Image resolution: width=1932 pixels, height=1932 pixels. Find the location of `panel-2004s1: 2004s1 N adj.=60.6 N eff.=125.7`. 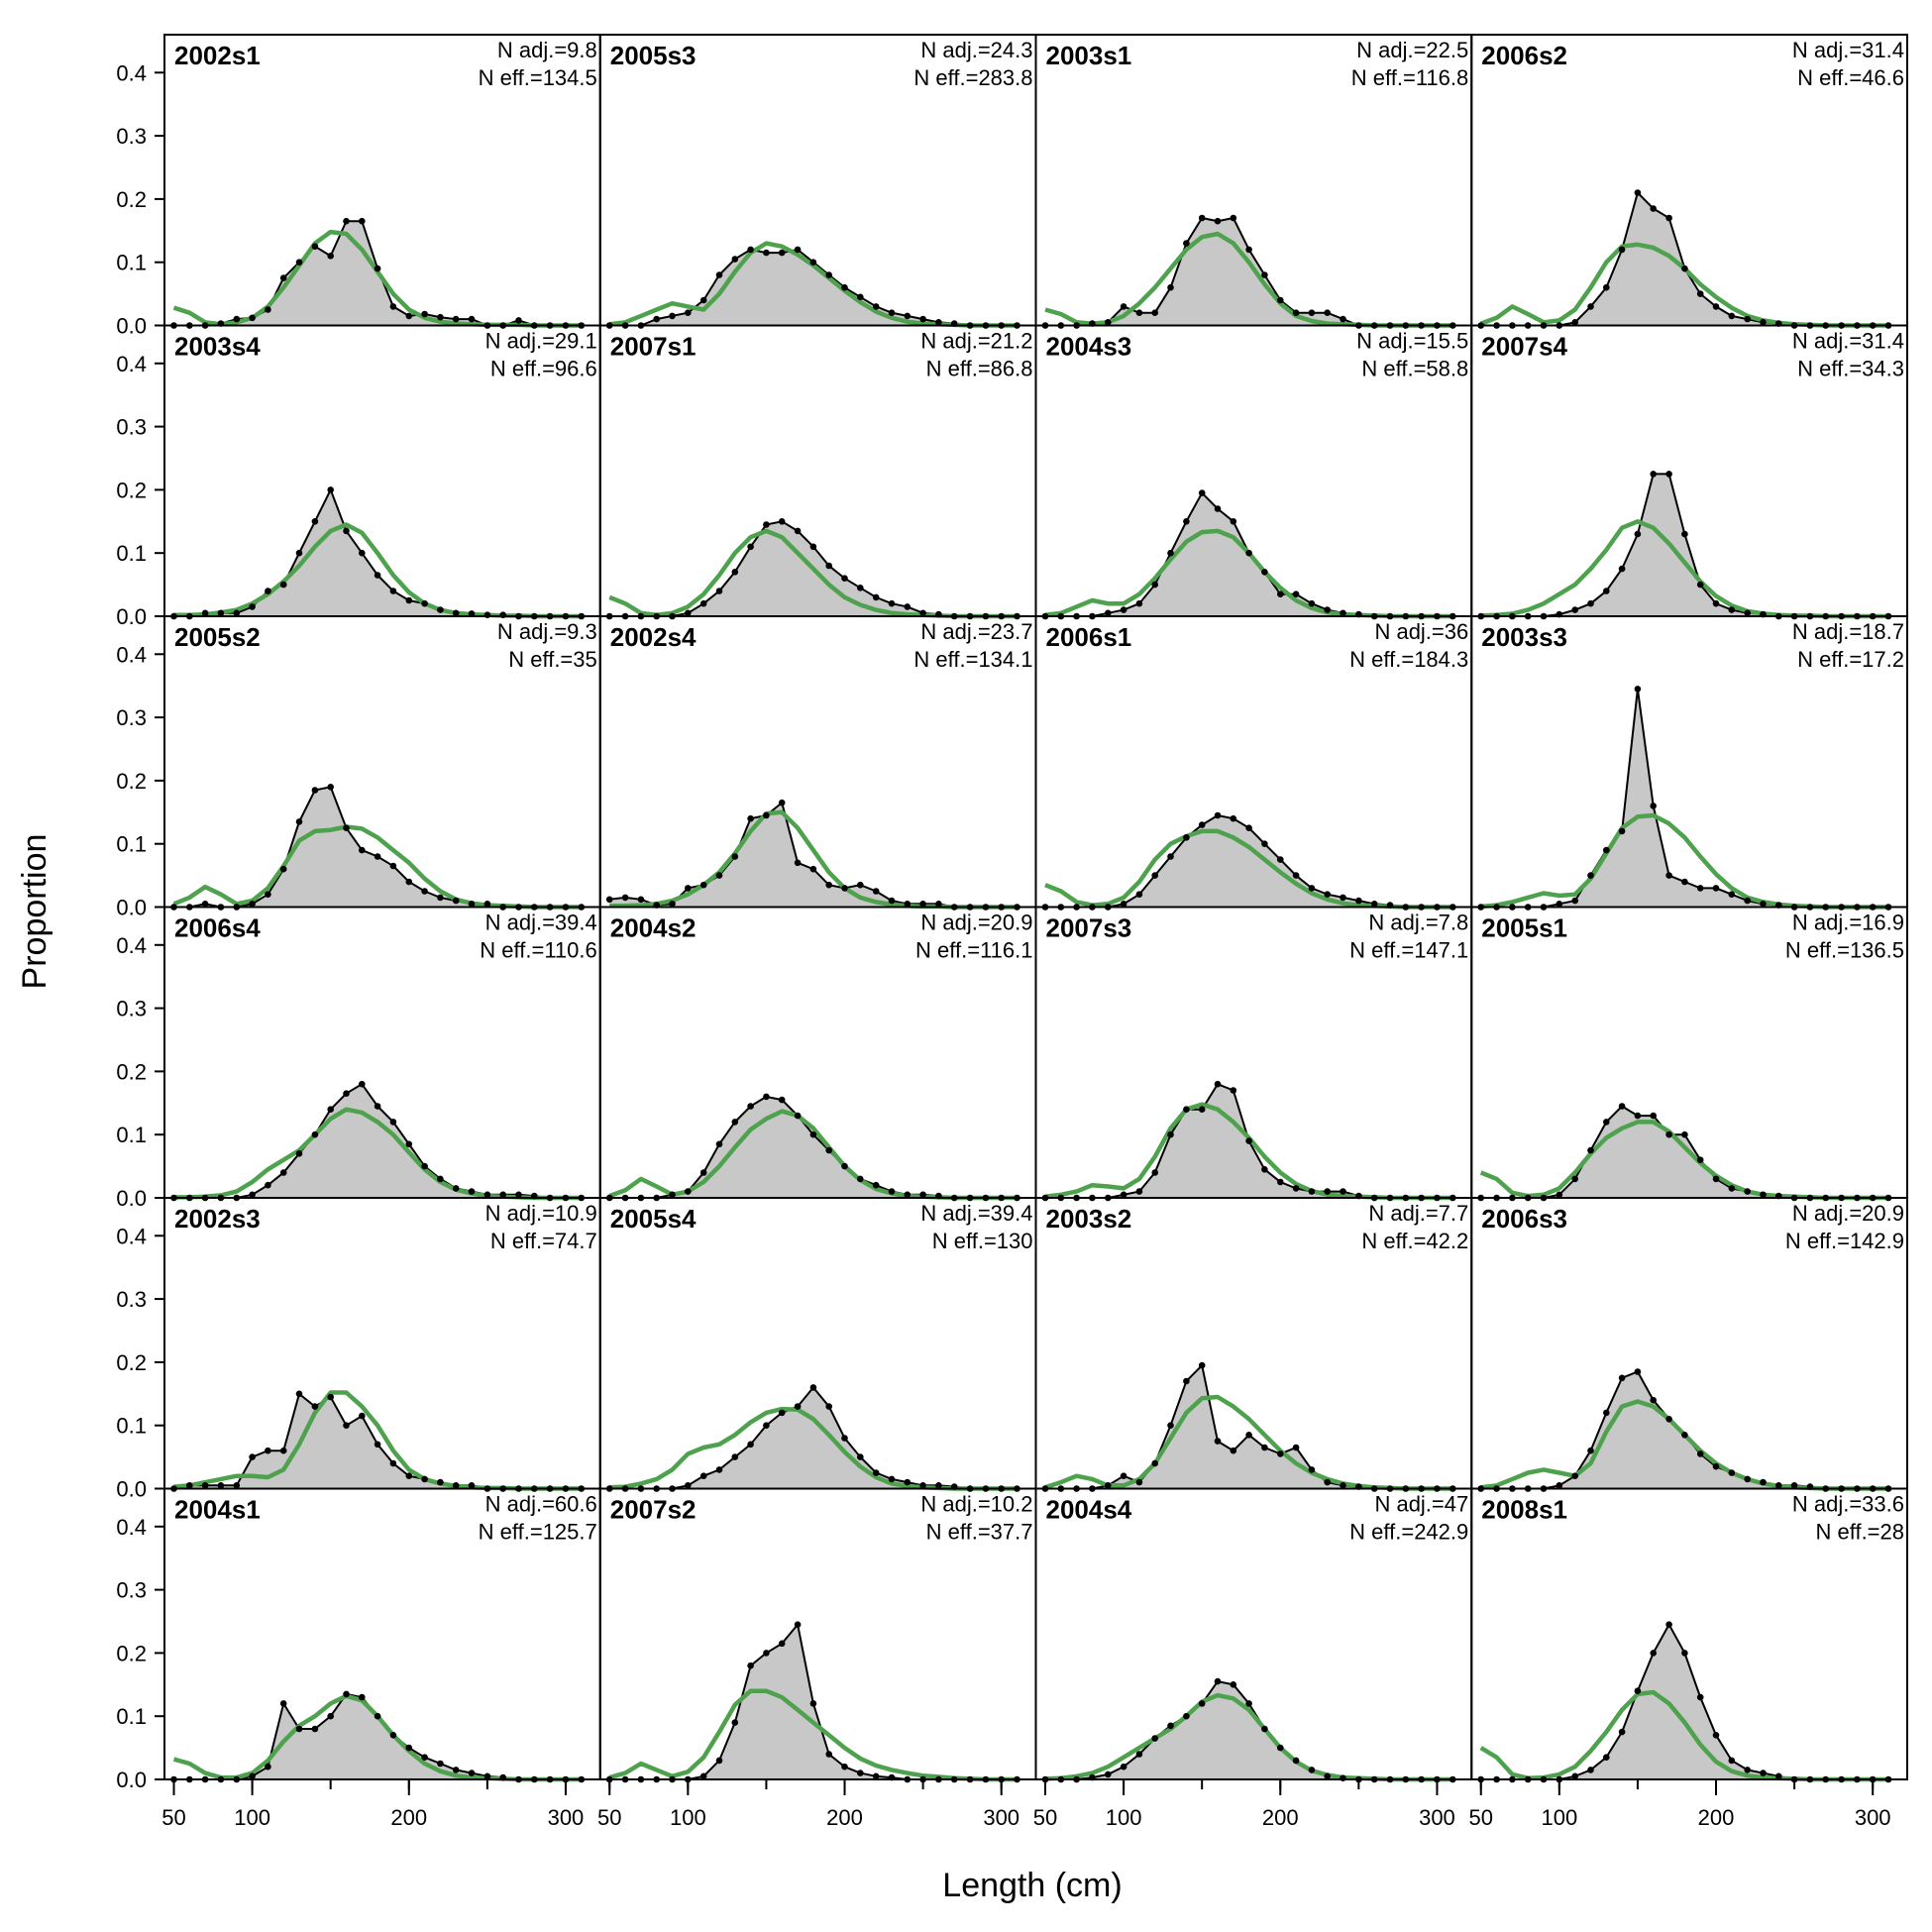

panel-2004s1: 2004s1 N adj.=60.6 N eff.=125.7 is located at coordinates (382, 1635).